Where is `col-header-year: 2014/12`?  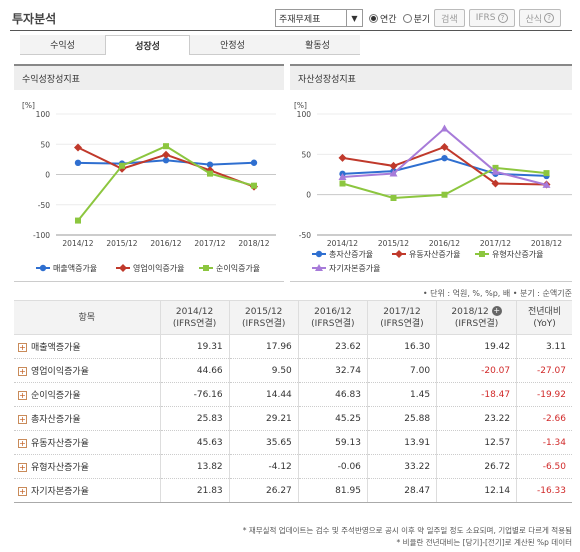 col-header-year: 2014/12 is located at coordinates (194, 311).